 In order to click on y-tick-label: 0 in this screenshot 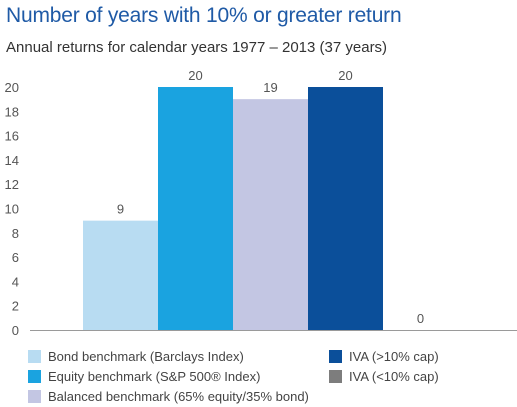, I will do `click(15, 330)`.